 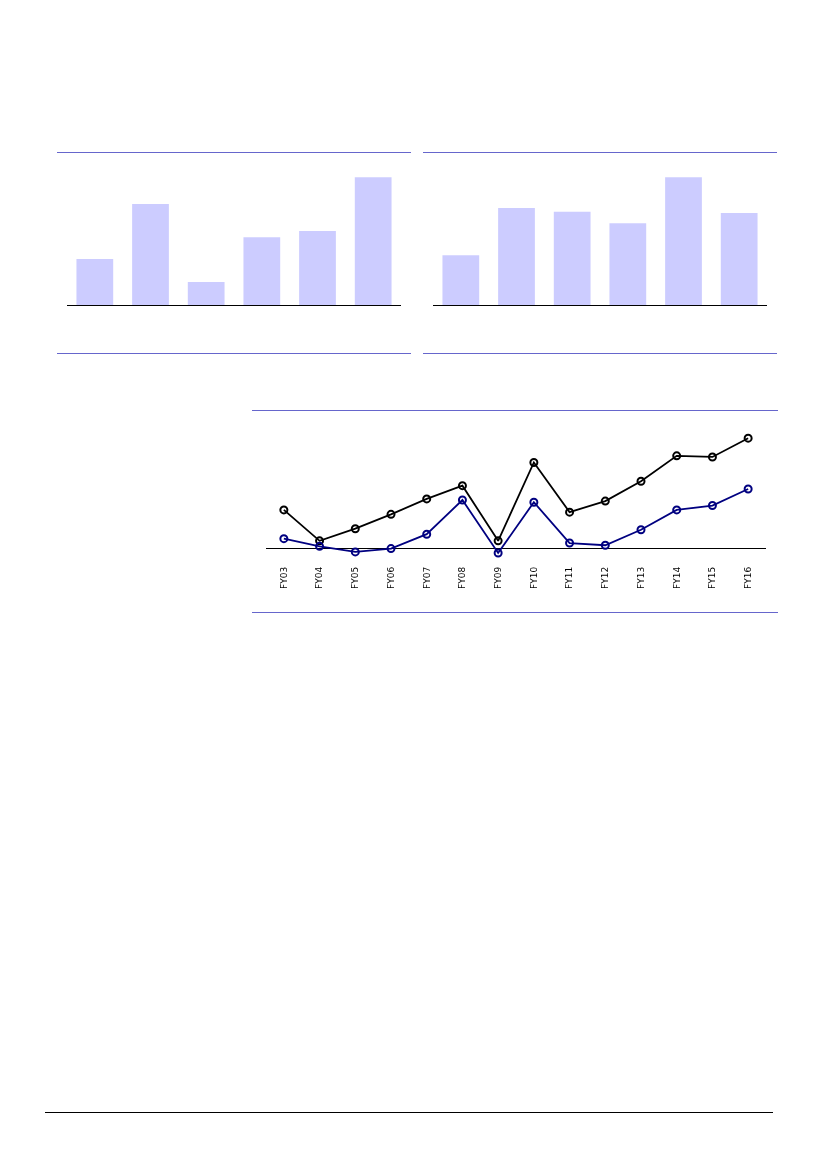 What do you see at coordinates (605, 577) in the screenshot?
I see `x-tick-label: FY12` at bounding box center [605, 577].